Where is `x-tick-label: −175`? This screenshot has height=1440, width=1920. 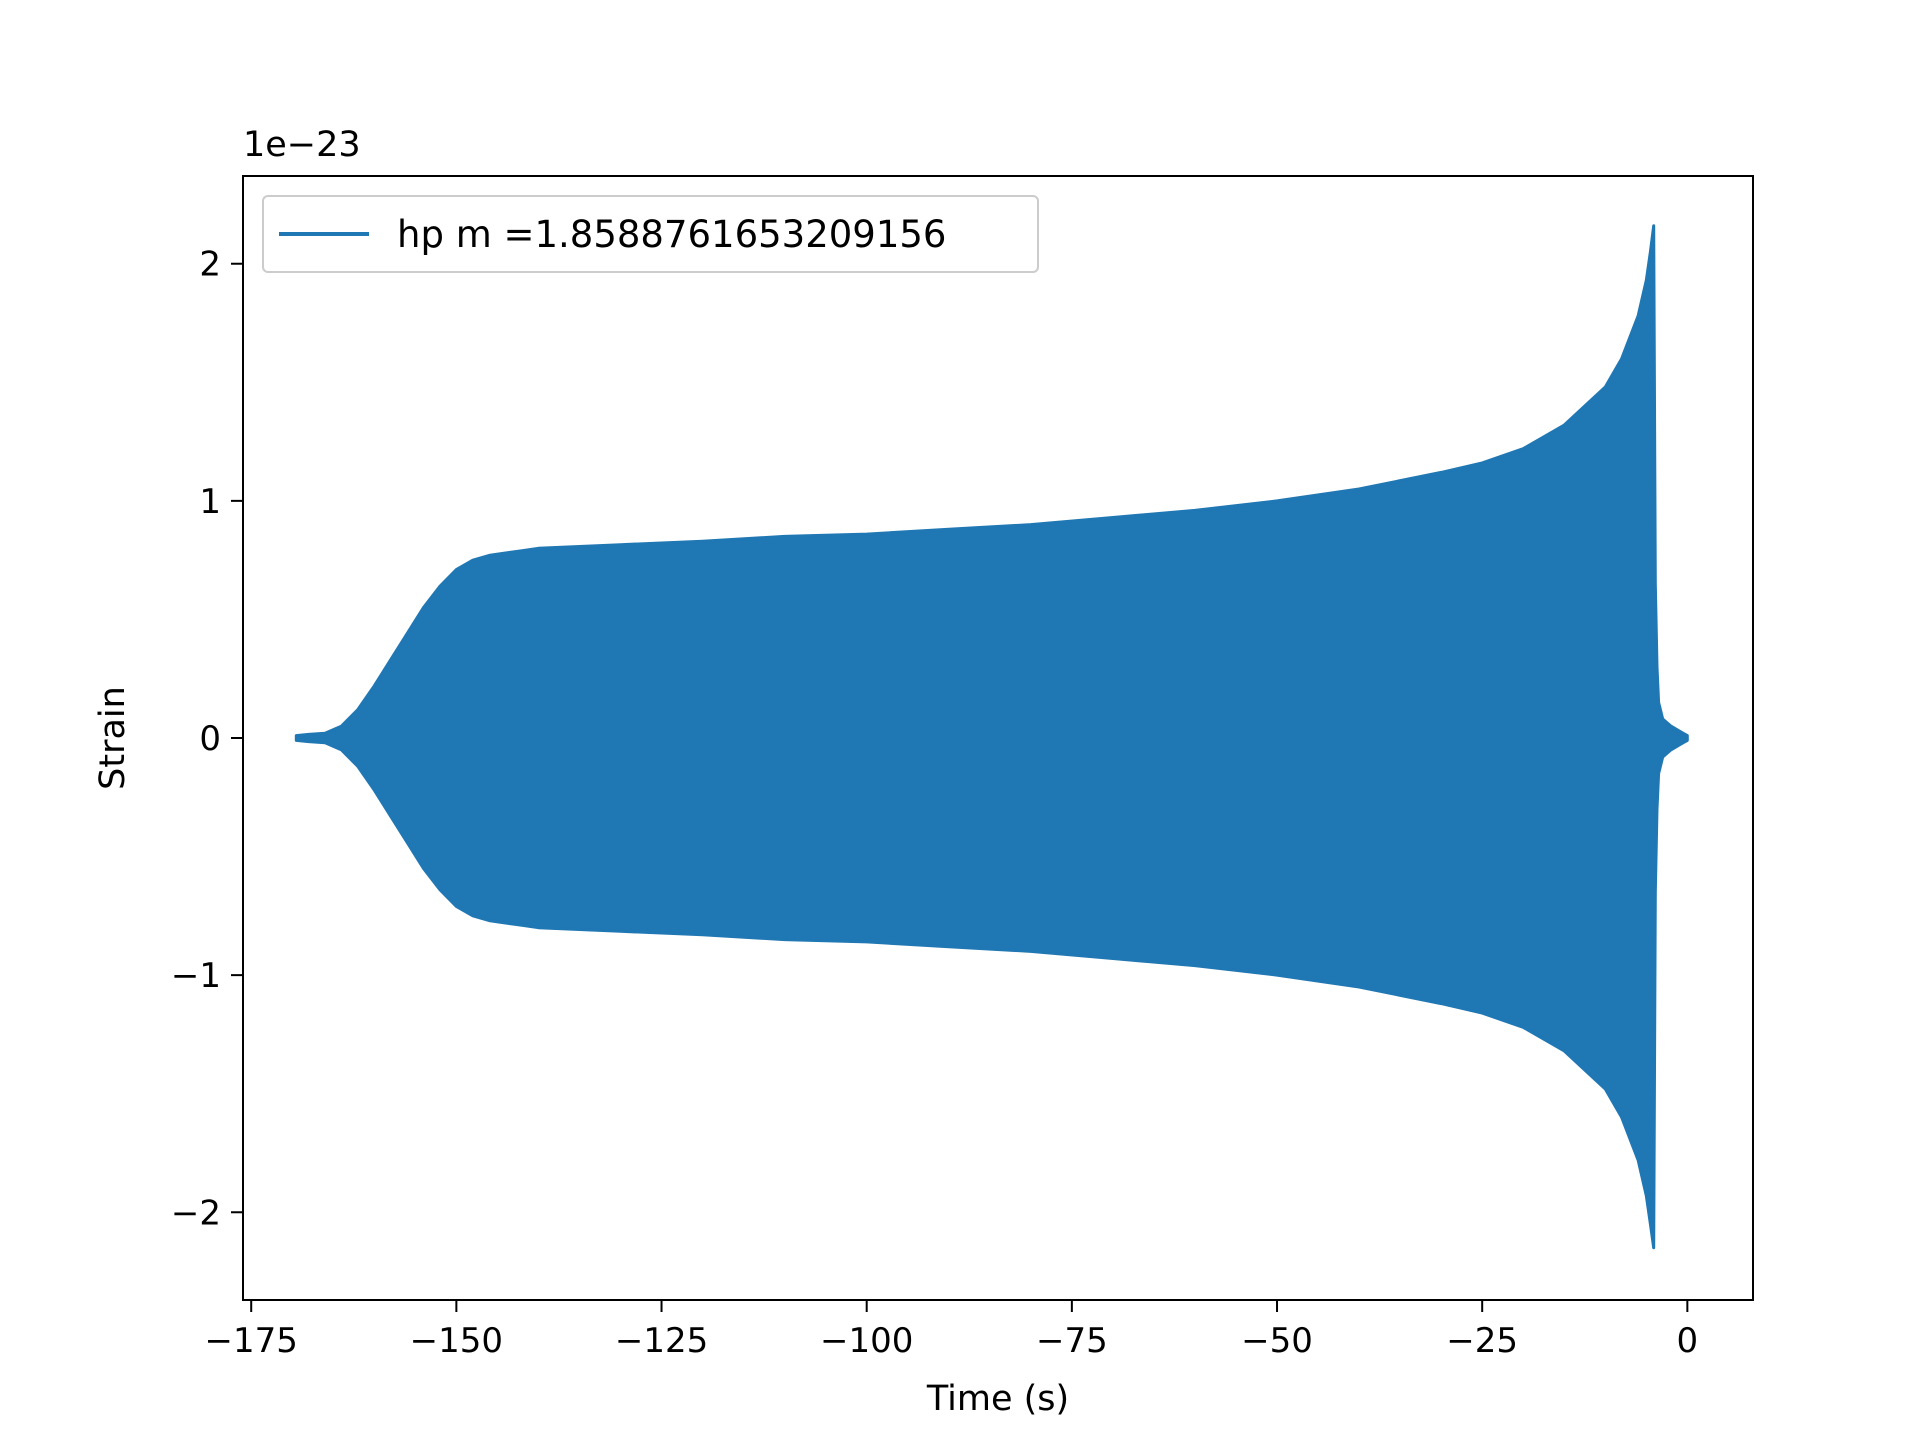 x-tick-label: −175 is located at coordinates (251, 1341).